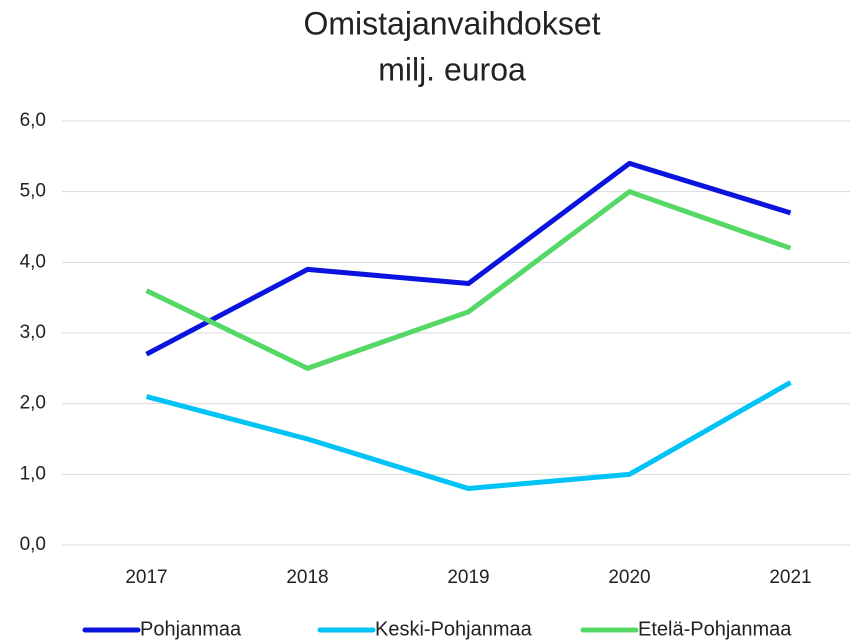  I want to click on x-tick-label: 2018, so click(307, 577).